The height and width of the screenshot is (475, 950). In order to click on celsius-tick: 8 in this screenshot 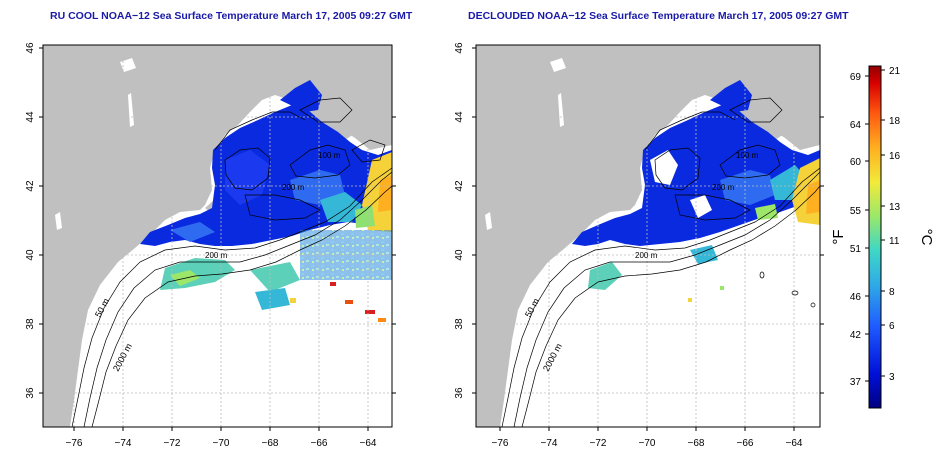, I will do `click(892, 292)`.